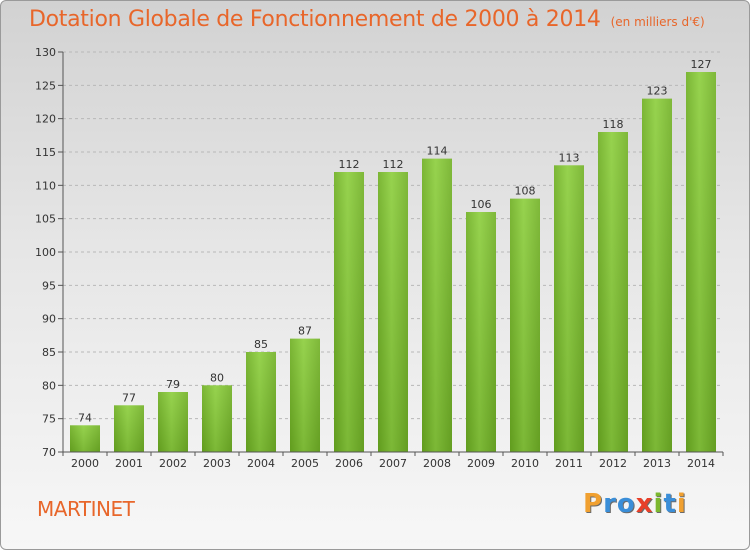 The image size is (750, 550). What do you see at coordinates (525, 463) in the screenshot?
I see `x-tick-label-2010: 2010` at bounding box center [525, 463].